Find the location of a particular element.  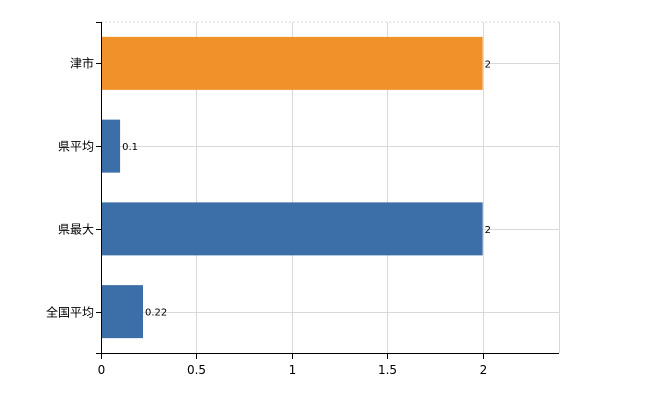

x-tick-label: 1.5 is located at coordinates (387, 370).